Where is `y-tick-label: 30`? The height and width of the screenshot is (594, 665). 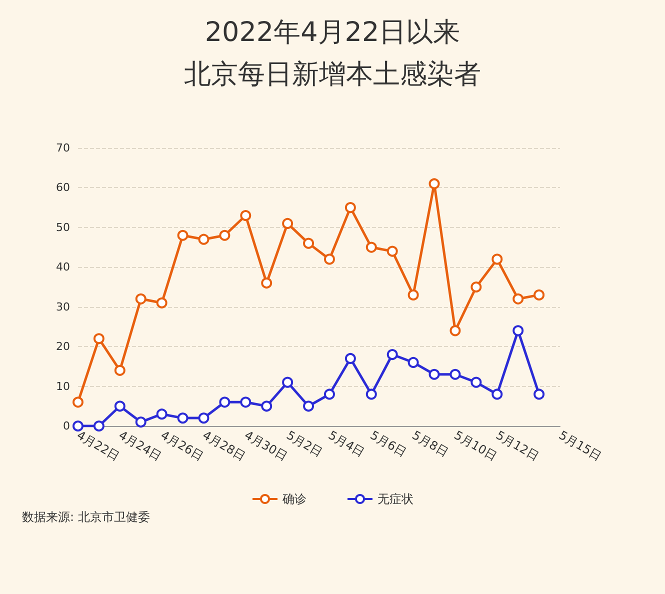
y-tick-label: 30 is located at coordinates (63, 307).